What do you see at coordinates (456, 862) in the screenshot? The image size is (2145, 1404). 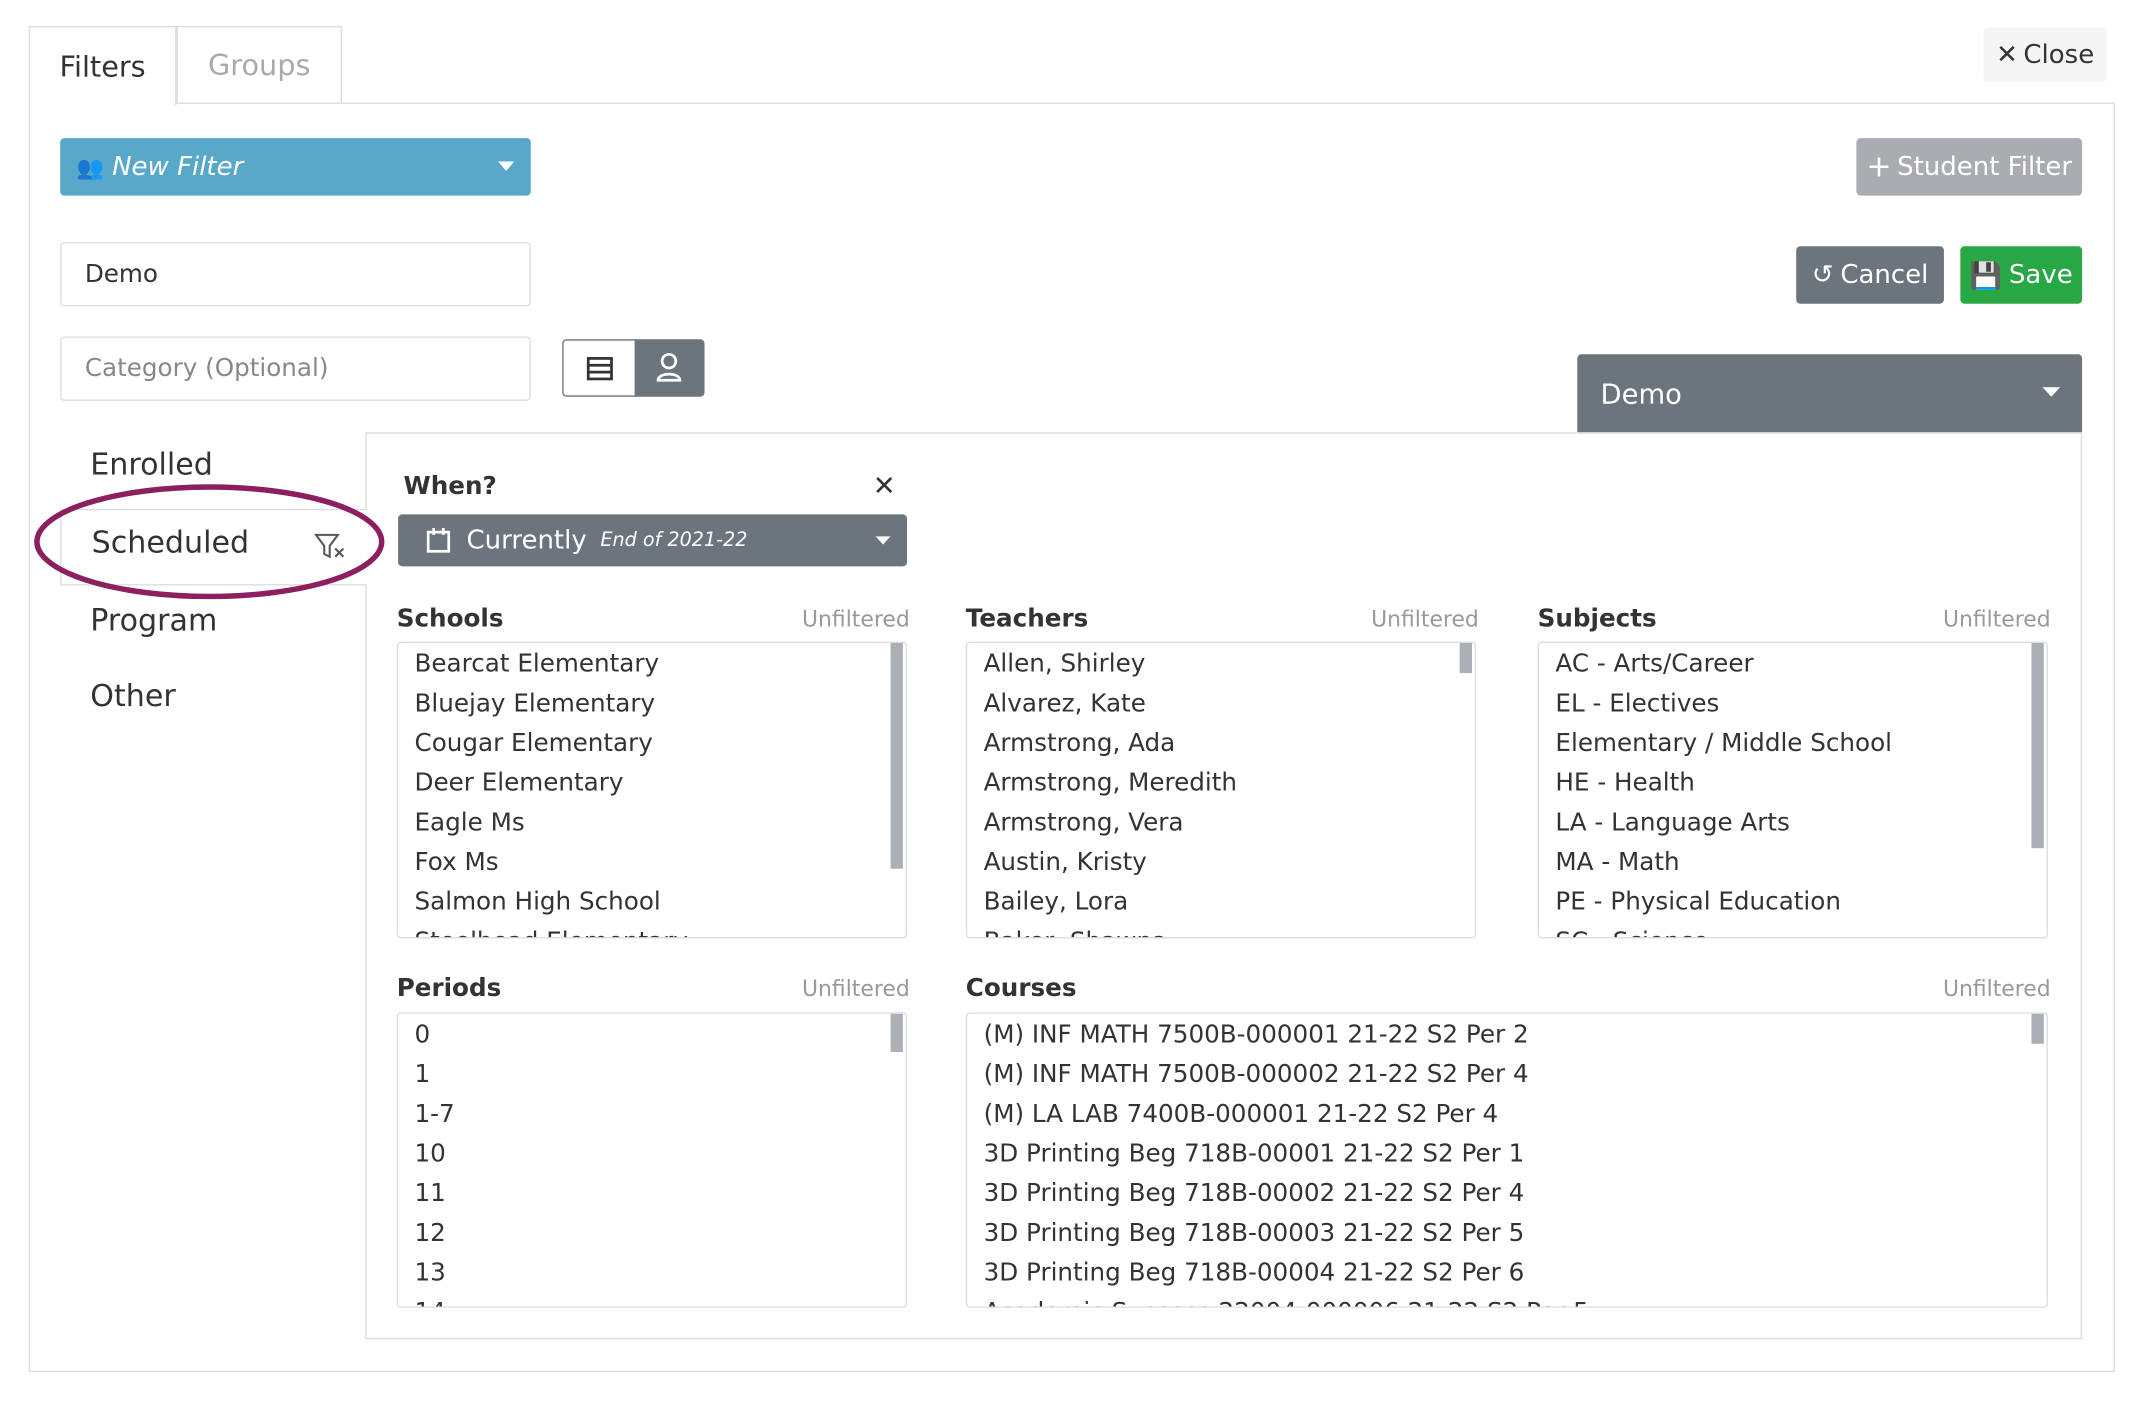 I see `list-item: Fox Ms` at bounding box center [456, 862].